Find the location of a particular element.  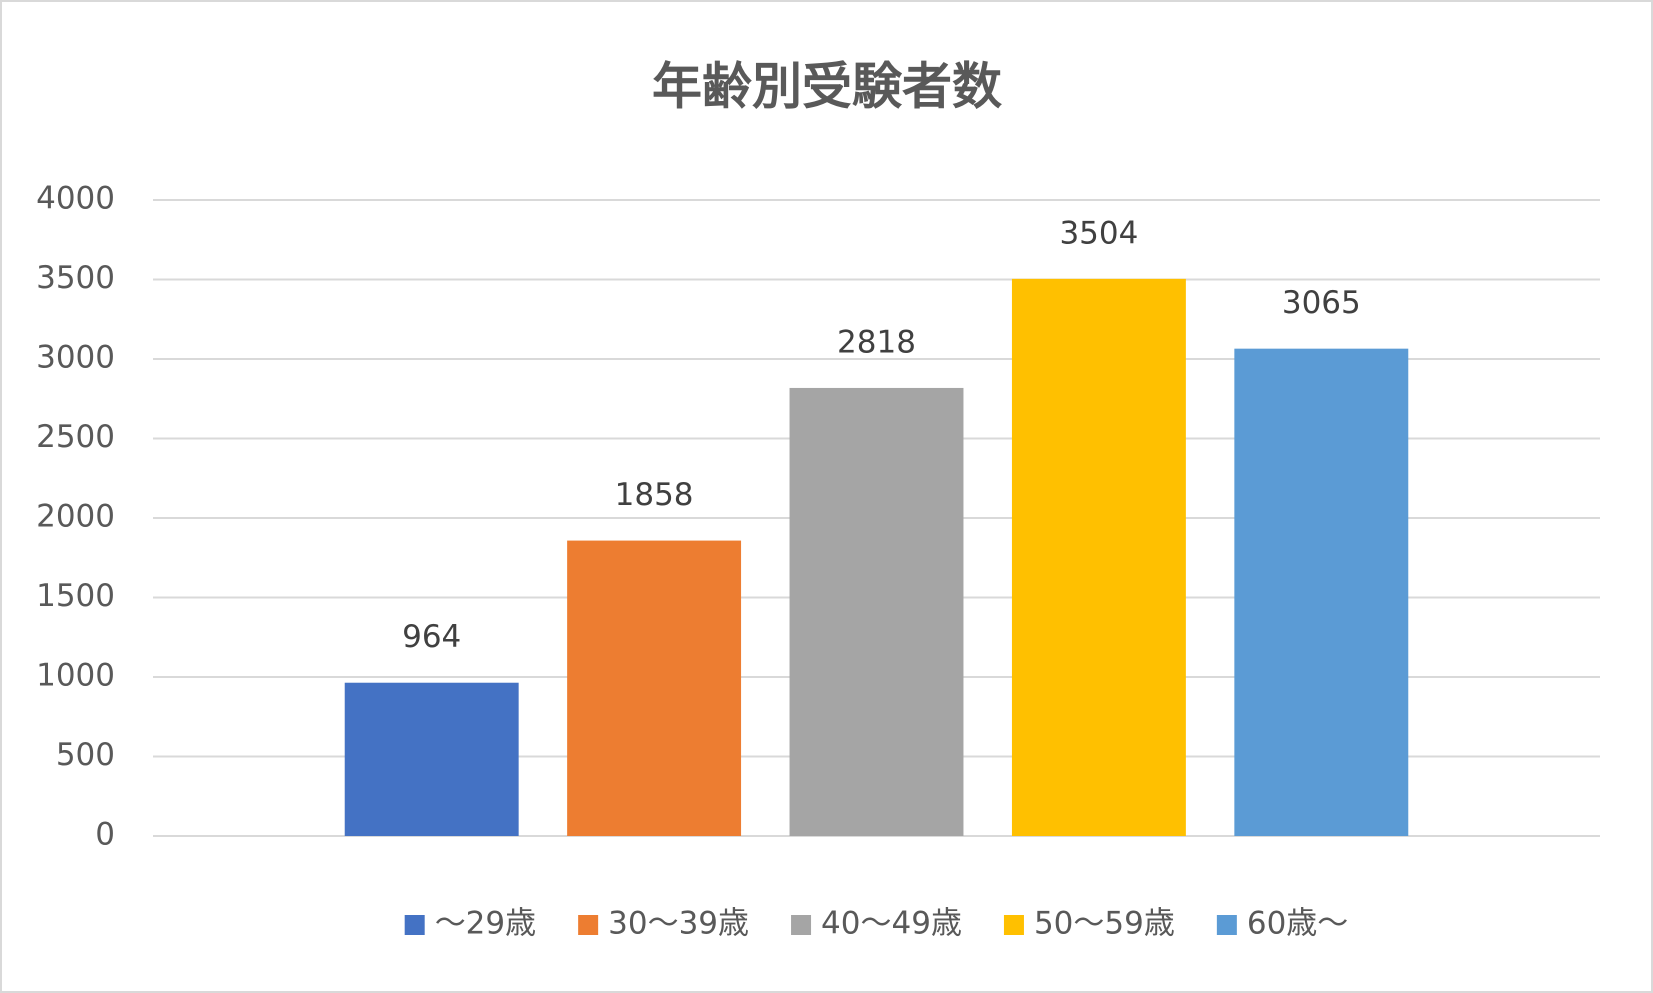

data-label: 1858 is located at coordinates (654, 495).